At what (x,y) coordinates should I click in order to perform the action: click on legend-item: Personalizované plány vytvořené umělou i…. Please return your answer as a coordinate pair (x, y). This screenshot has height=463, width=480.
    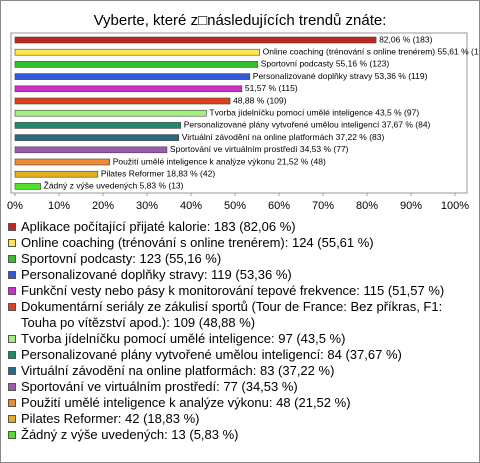
    Looking at the image, I should click on (240, 355).